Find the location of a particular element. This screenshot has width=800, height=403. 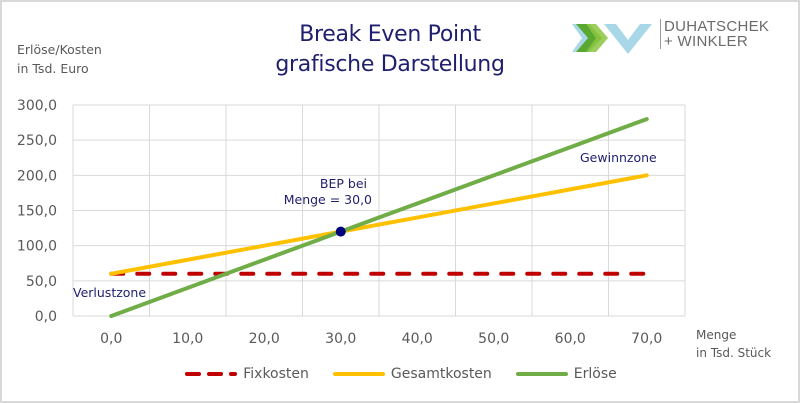

legend-item-erloese: Erlöse is located at coordinates (565, 374).